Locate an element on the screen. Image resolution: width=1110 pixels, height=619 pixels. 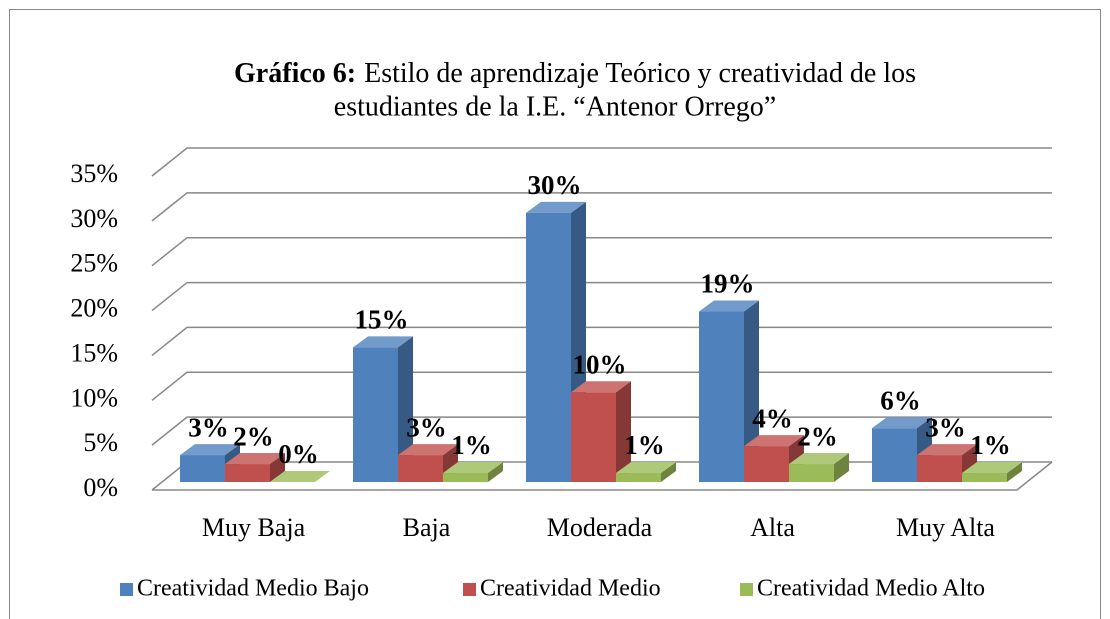
data-label: 6% is located at coordinates (900, 400).